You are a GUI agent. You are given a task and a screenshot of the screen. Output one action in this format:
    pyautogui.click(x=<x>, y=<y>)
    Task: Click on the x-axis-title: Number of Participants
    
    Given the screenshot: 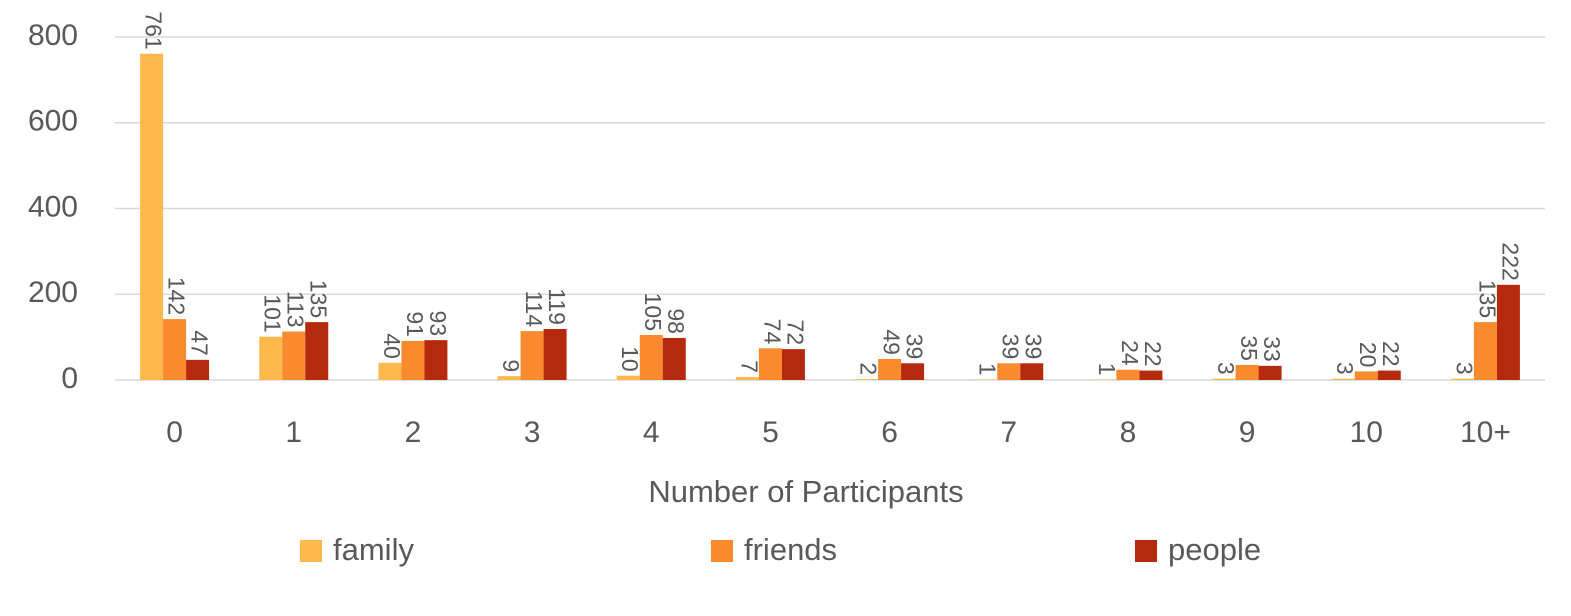 What is the action you would take?
    pyautogui.click(x=805, y=491)
    